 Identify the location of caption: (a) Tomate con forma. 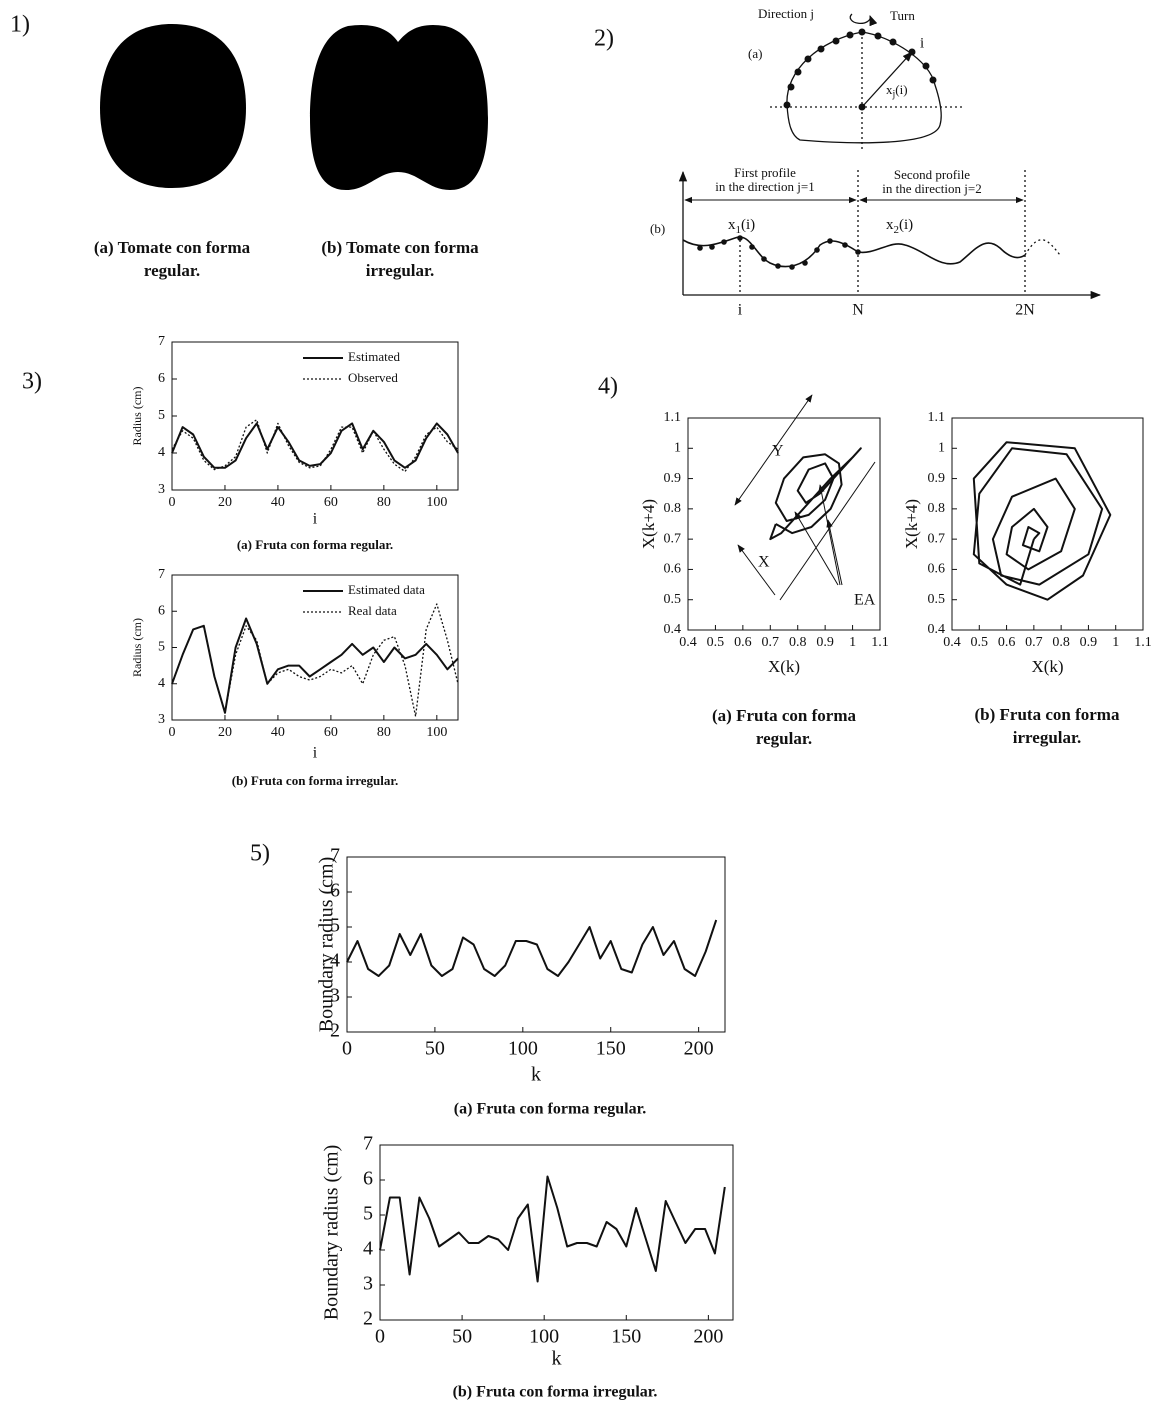
(172, 247).